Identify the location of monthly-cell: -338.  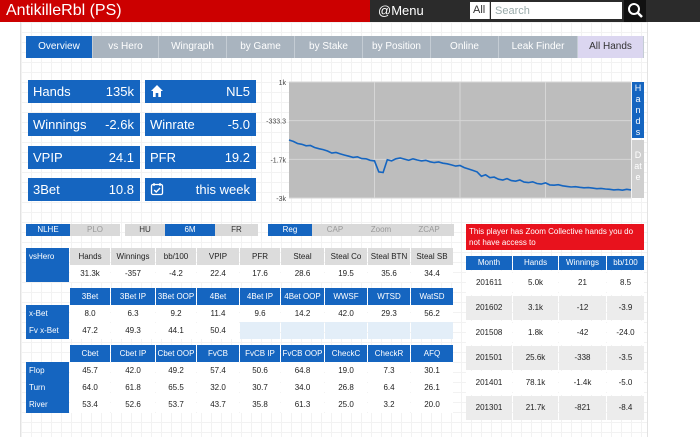
(582, 358).